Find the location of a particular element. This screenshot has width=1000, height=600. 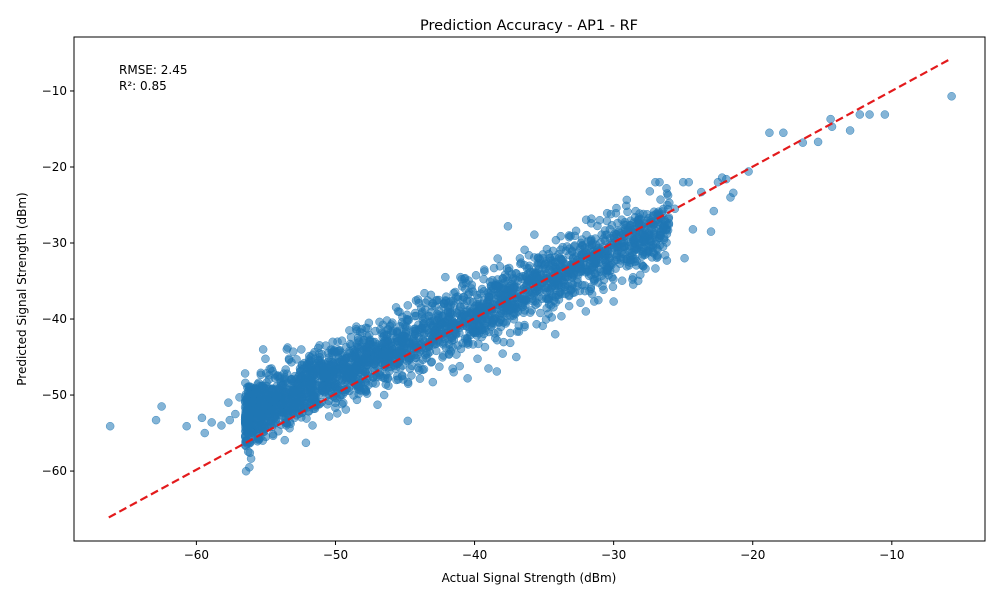

x-tick-label: −30 is located at coordinates (613, 555).